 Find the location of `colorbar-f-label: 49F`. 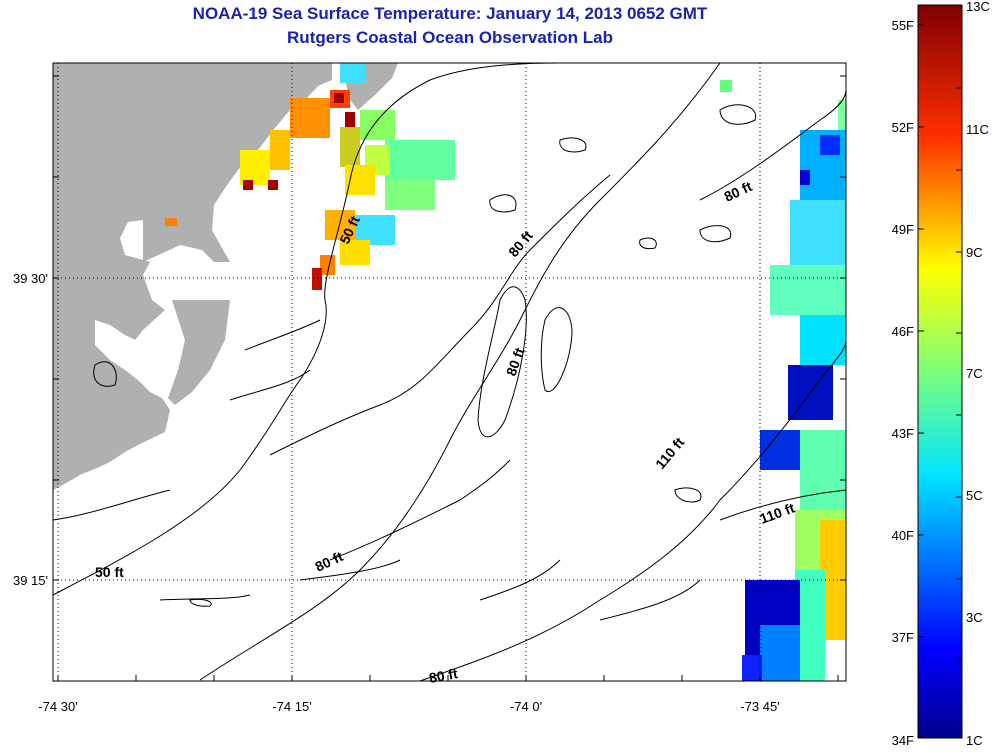

colorbar-f-label: 49F is located at coordinates (903, 229).